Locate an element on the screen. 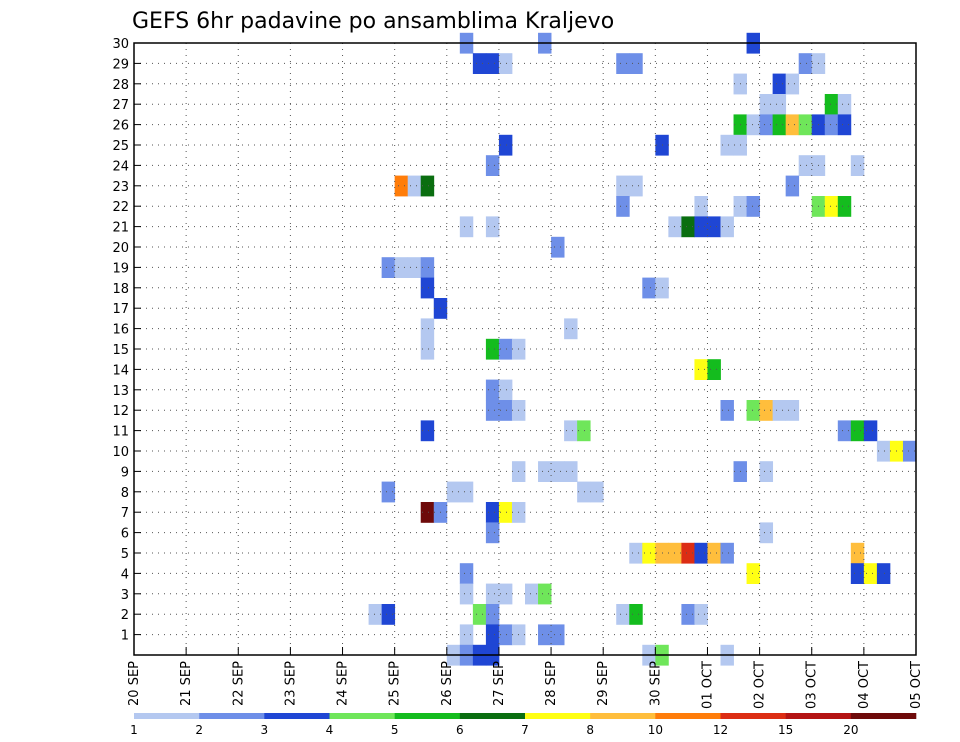 The image size is (960, 742). x-tick-label: 23 SEP is located at coordinates (290, 683).